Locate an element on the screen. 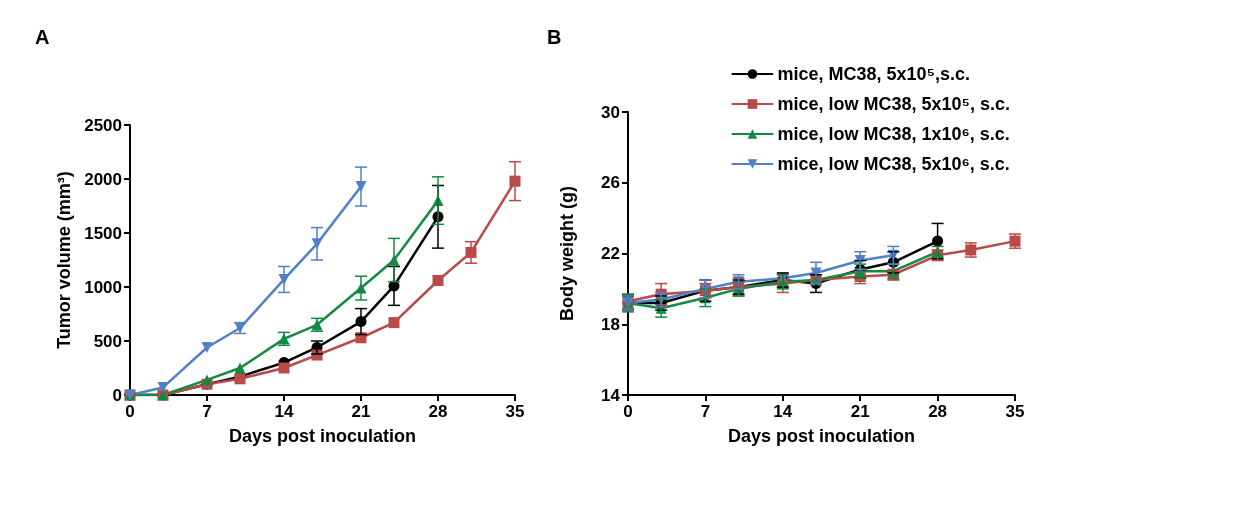 This screenshot has width=1239, height=506. y-tick-label: 500 is located at coordinates (107, 341).